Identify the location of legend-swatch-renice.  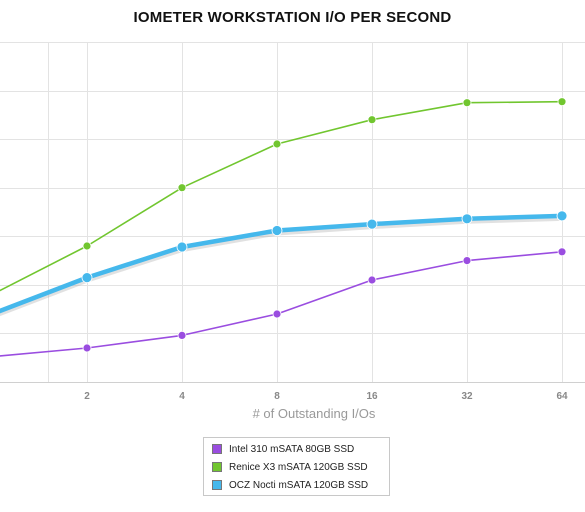
(217, 467).